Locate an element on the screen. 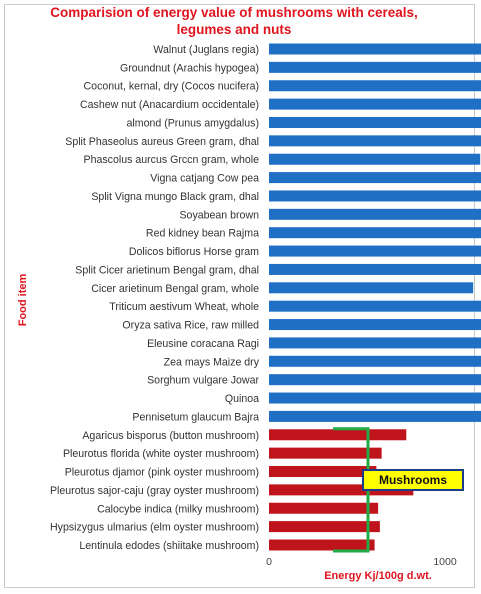 This screenshot has height=594, width=481. x-tick-label: 1000 is located at coordinates (445, 562).